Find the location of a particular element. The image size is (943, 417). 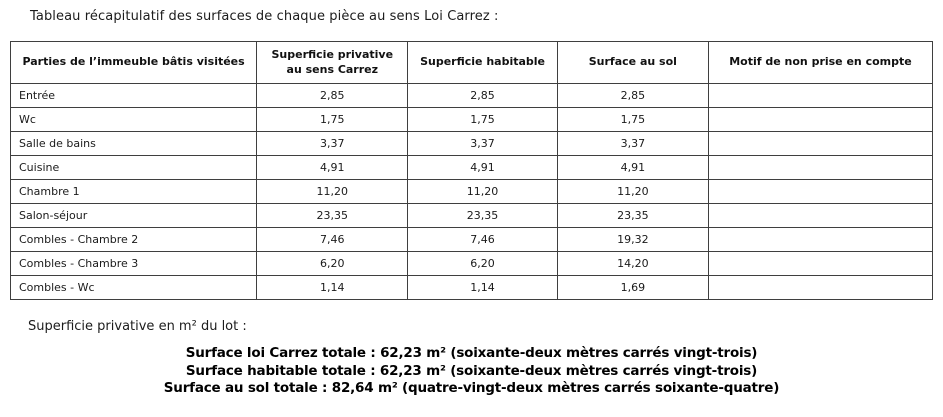

cell-carrez: 7,46 is located at coordinates (332, 239).